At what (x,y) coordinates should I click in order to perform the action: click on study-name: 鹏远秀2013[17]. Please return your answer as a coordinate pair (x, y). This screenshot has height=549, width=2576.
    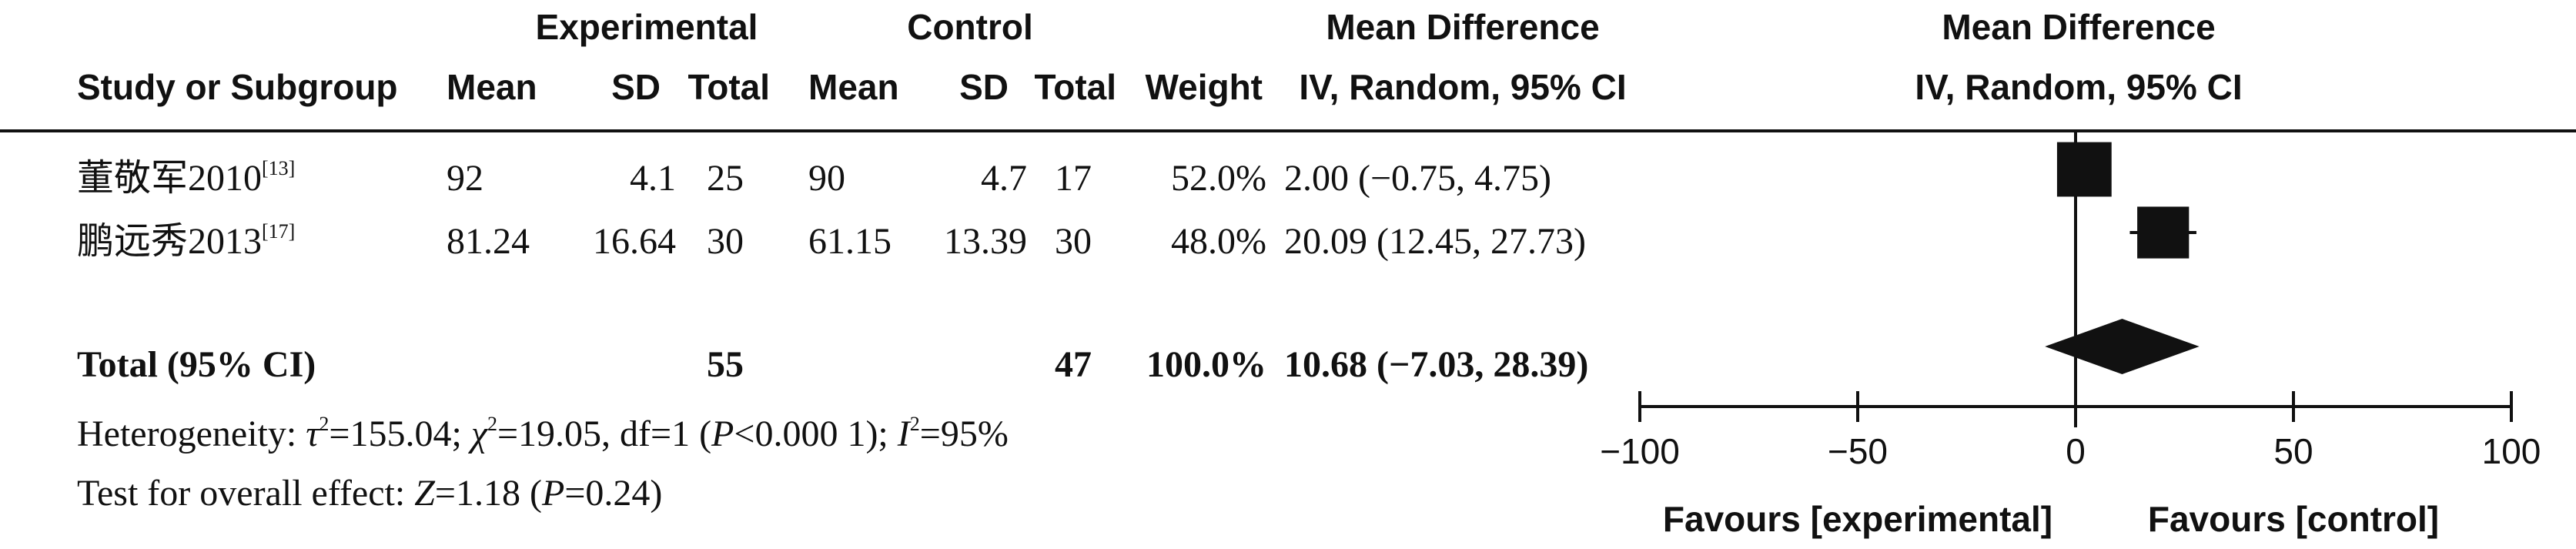
    Looking at the image, I should click on (187, 241).